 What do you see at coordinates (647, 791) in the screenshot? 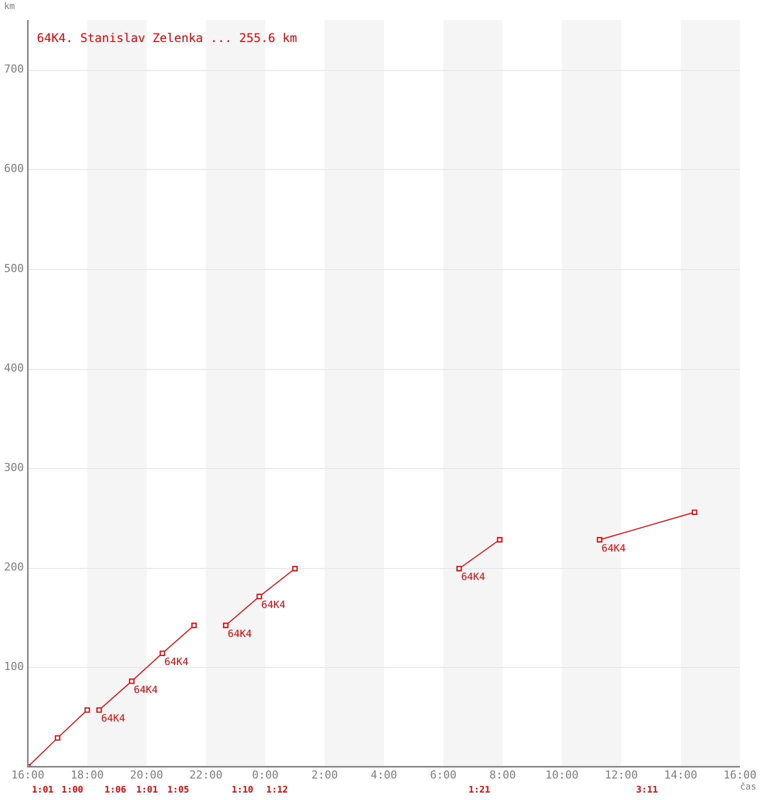
I see `text: 3:11` at bounding box center [647, 791].